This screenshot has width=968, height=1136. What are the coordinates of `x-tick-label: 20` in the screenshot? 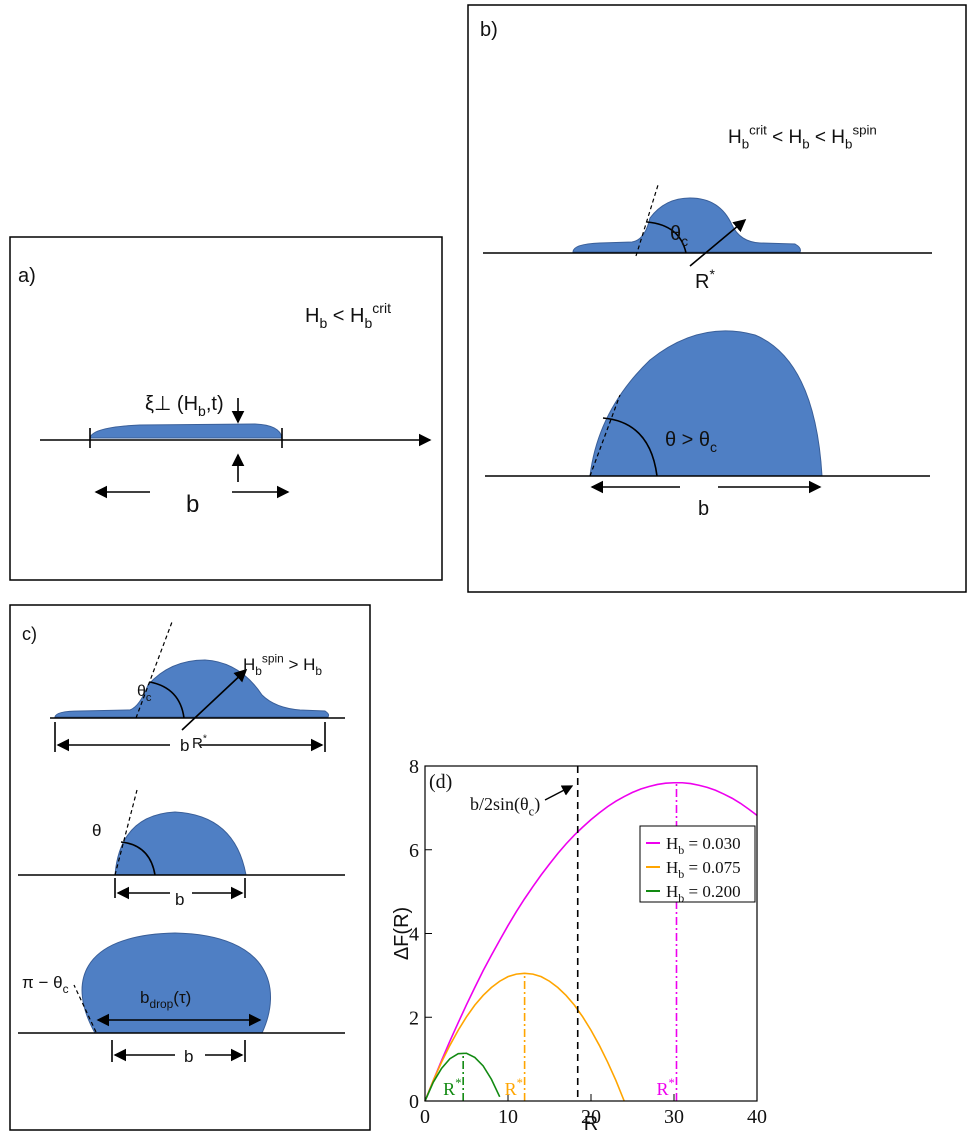 It's located at (591, 1117).